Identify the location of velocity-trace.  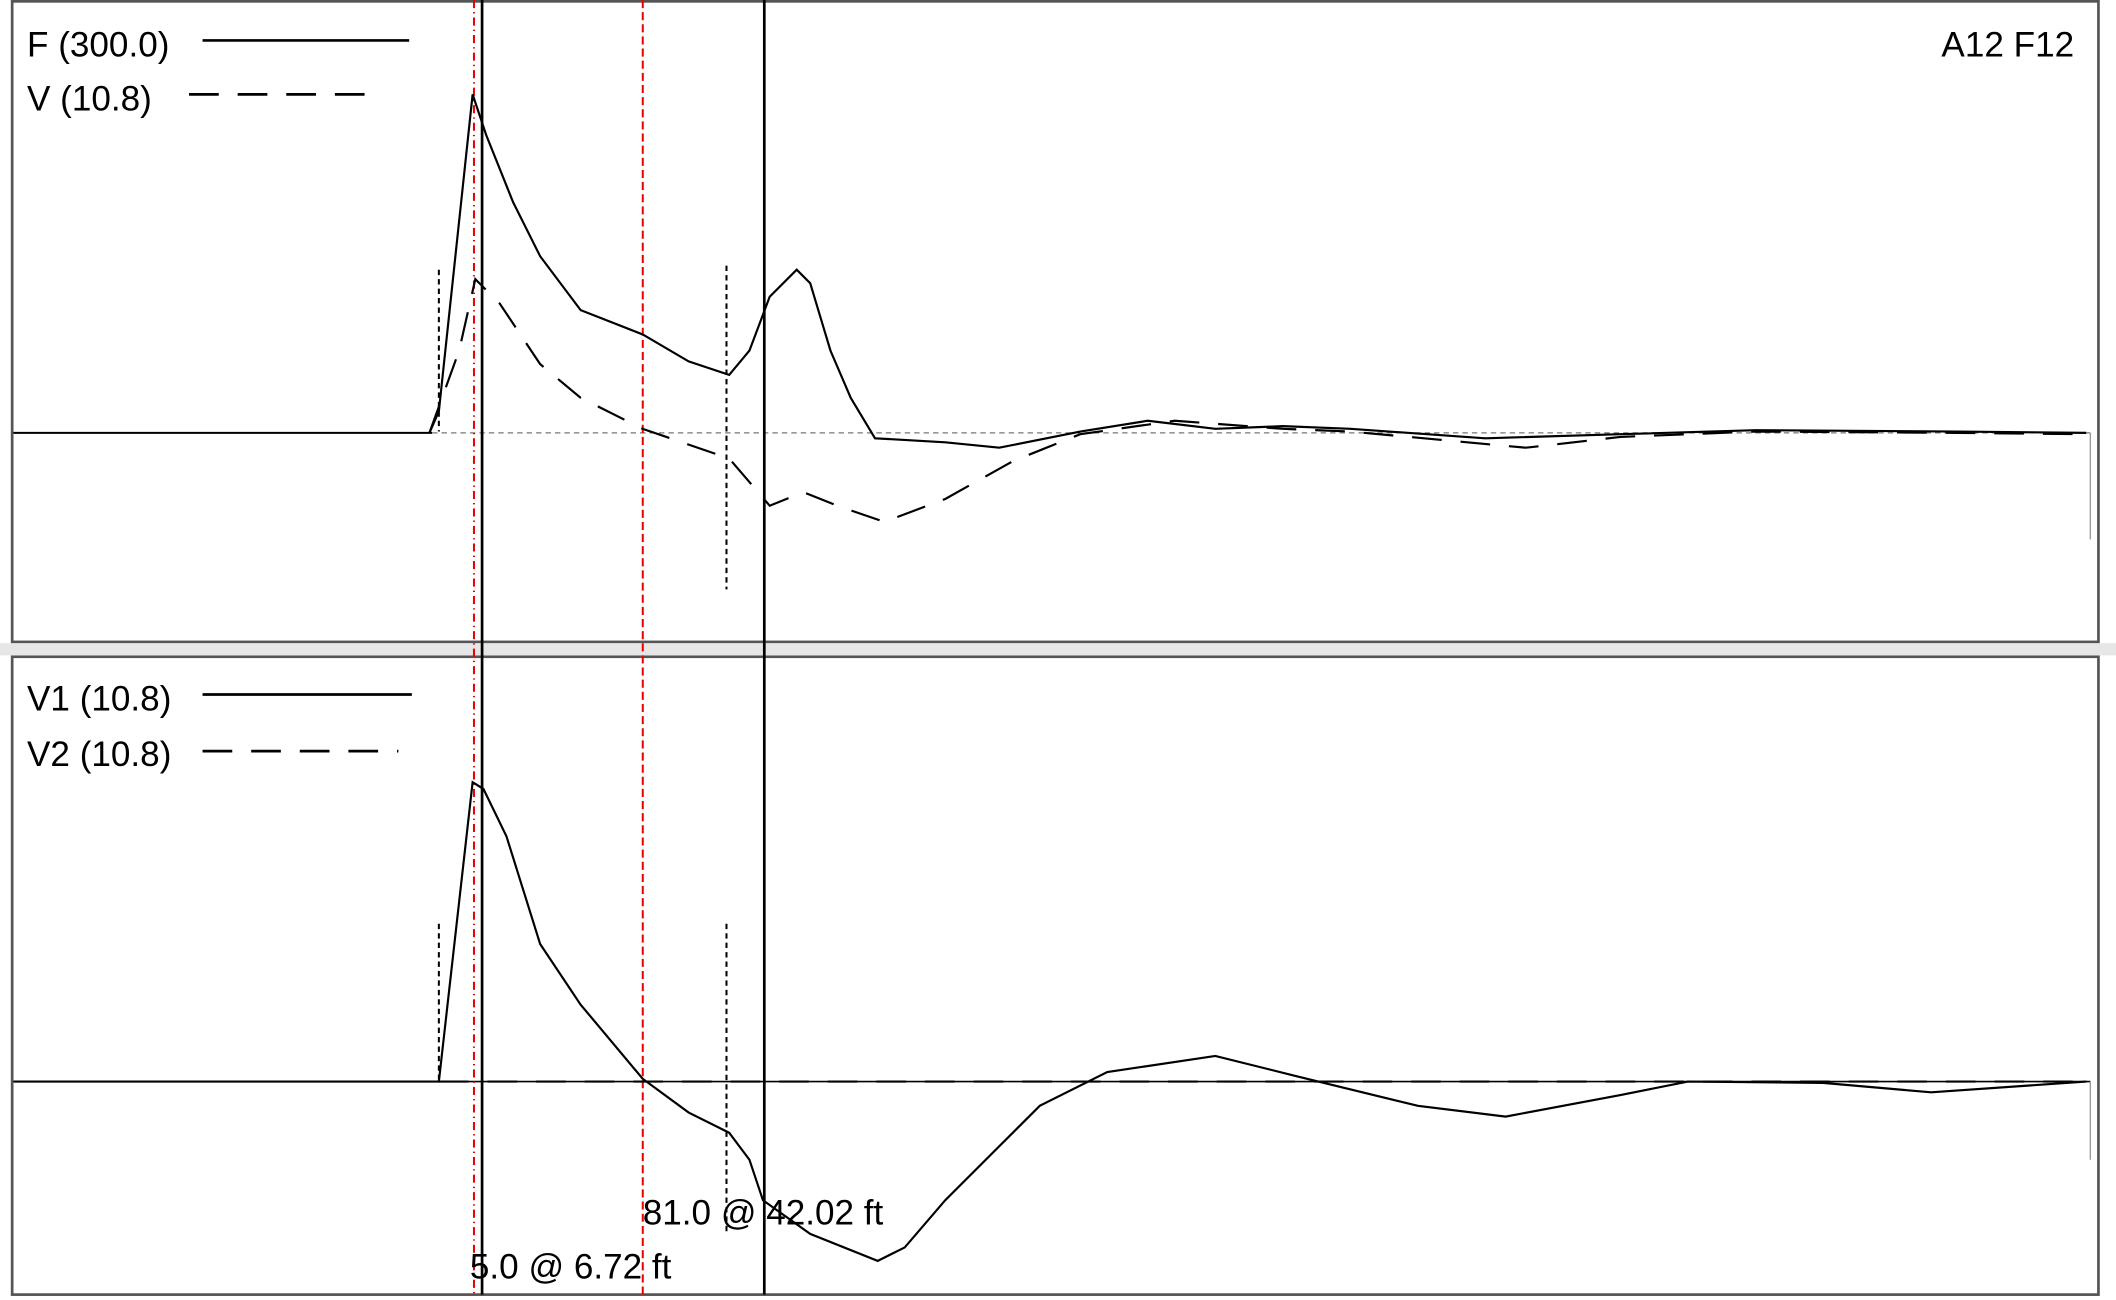
(1257, 400).